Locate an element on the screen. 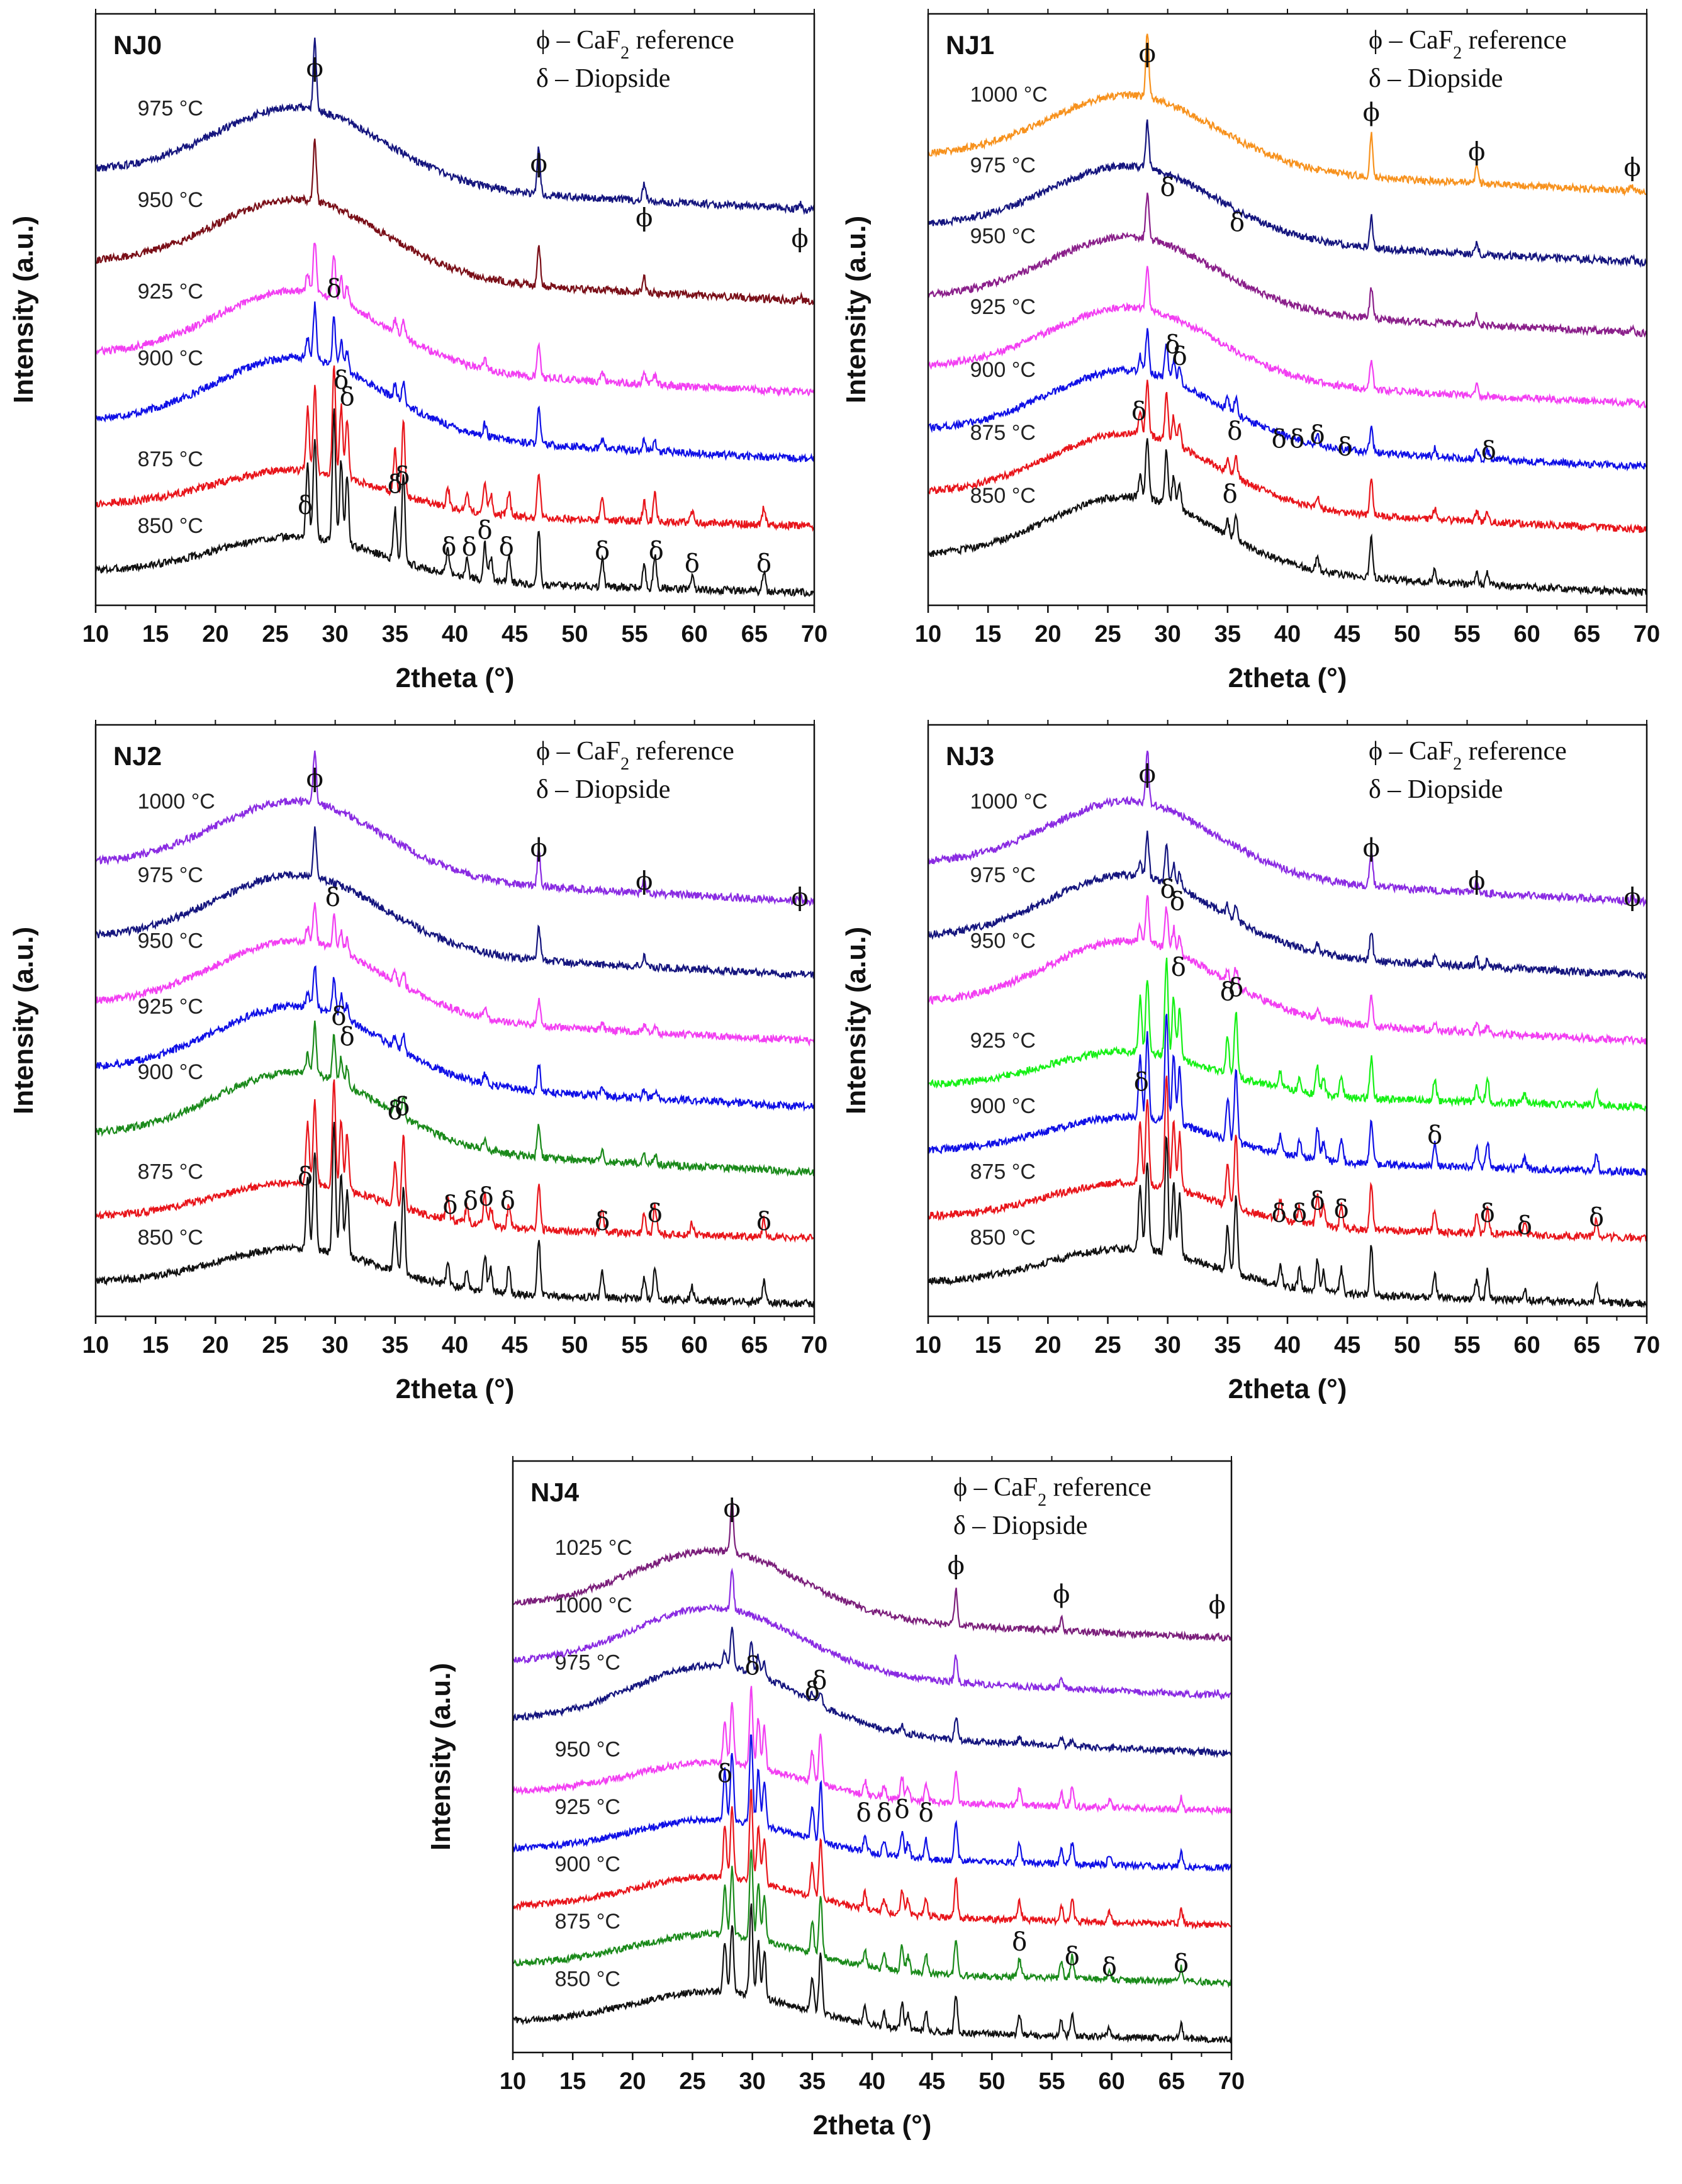 The image size is (1682, 2184). x-tick-label: 30 is located at coordinates (335, 1345).